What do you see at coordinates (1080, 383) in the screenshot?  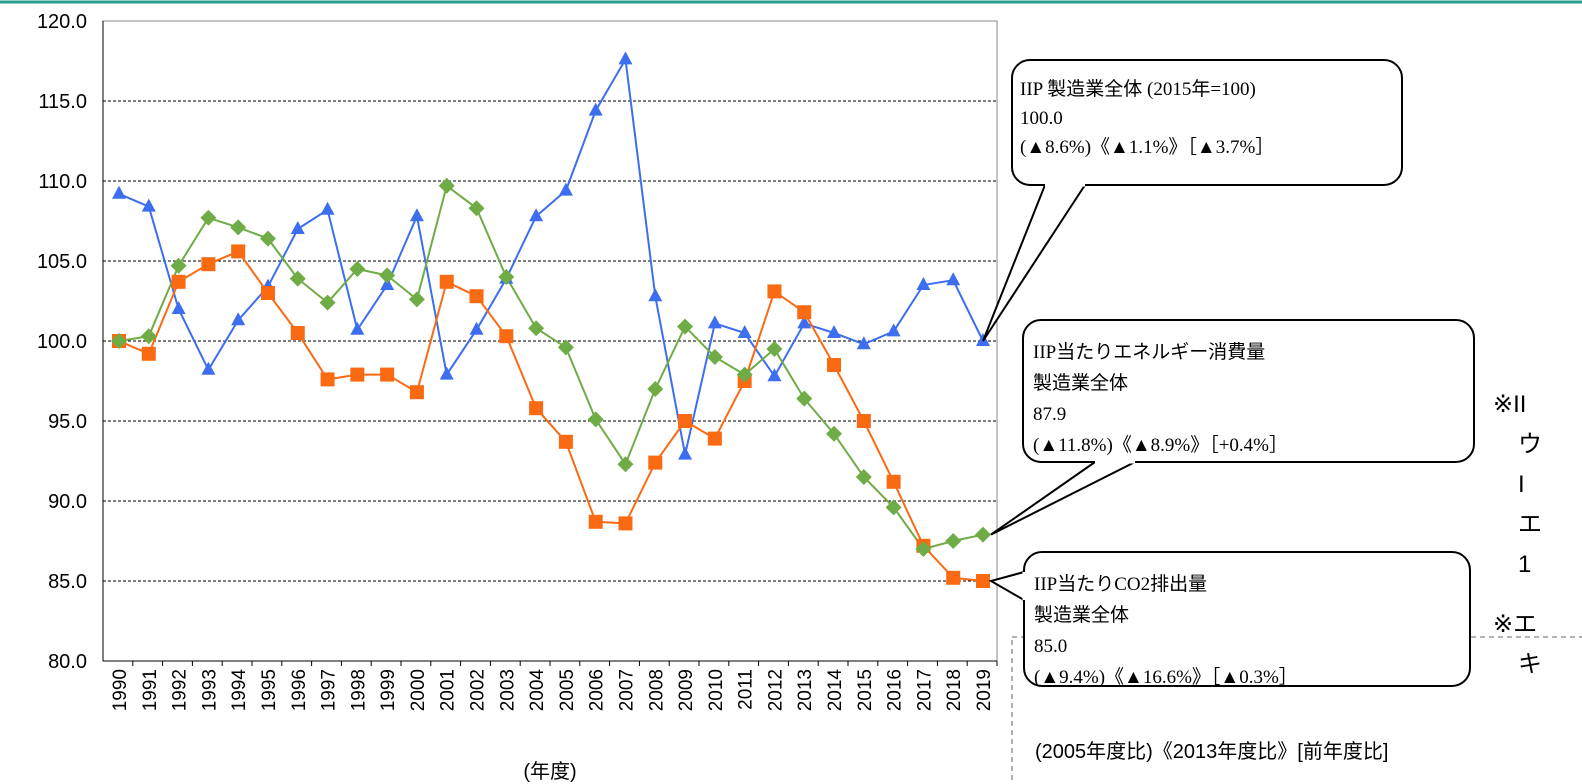 I see `callout-text: 製造業全体` at bounding box center [1080, 383].